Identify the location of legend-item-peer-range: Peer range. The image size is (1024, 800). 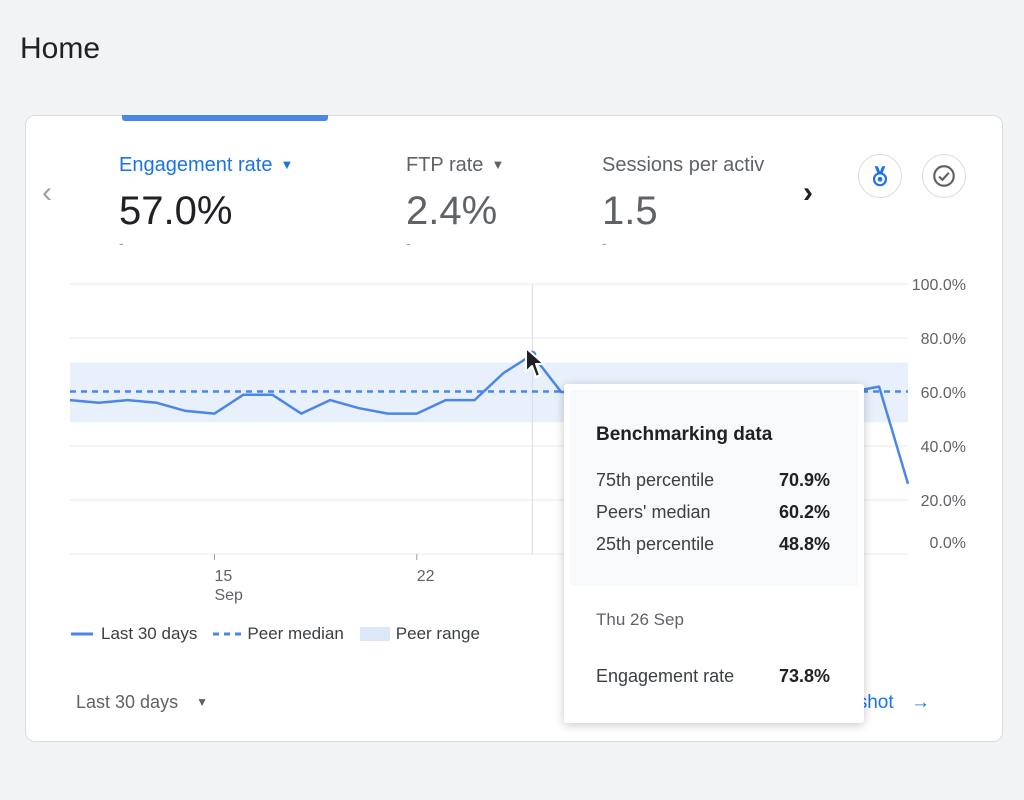
(419, 634).